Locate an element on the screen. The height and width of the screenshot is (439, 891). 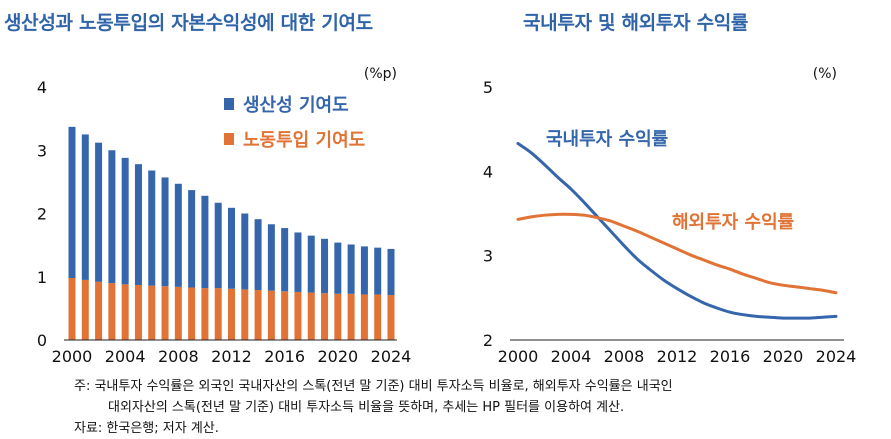
left-x-tick-label: 2020 is located at coordinates (337, 356).